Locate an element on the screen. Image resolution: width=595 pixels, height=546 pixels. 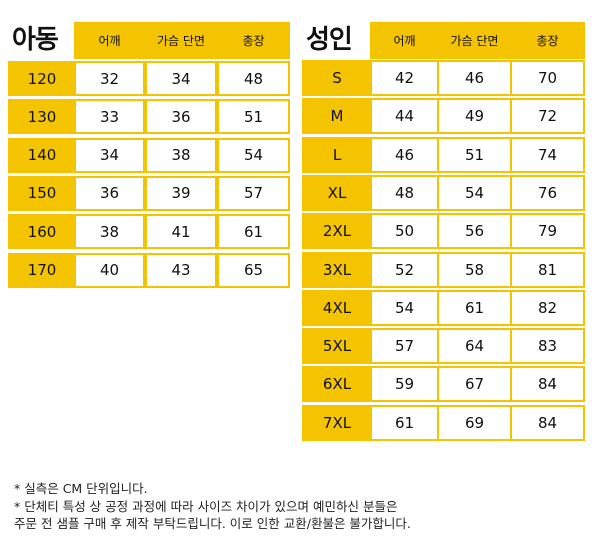
size-label: 7XL is located at coordinates (337, 422).